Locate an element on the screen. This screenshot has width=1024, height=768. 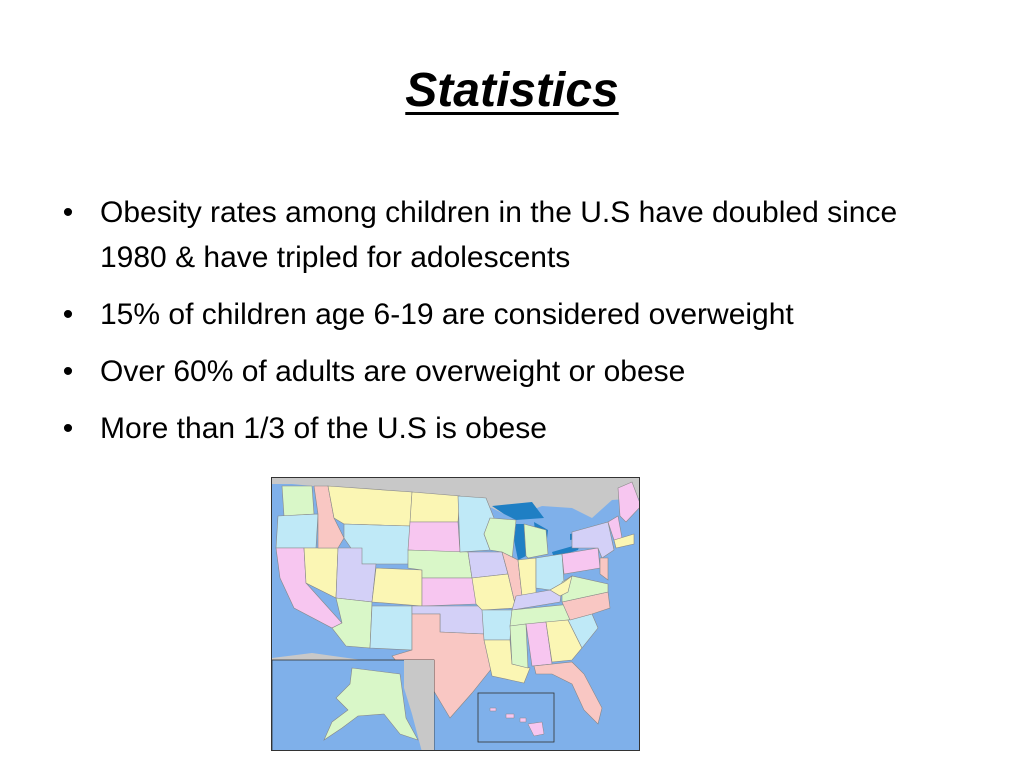
state-iowa is located at coordinates (488, 565).